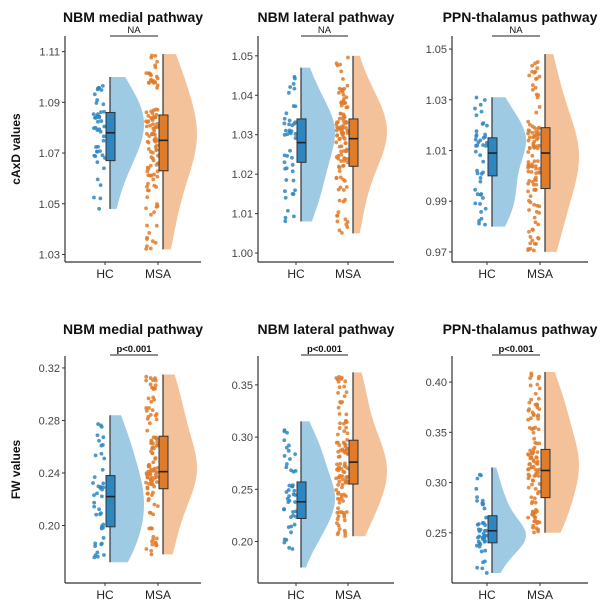 The image size is (600, 608). Describe the element at coordinates (242, 254) in the screenshot. I see `y-tick-label: 1.00` at that location.